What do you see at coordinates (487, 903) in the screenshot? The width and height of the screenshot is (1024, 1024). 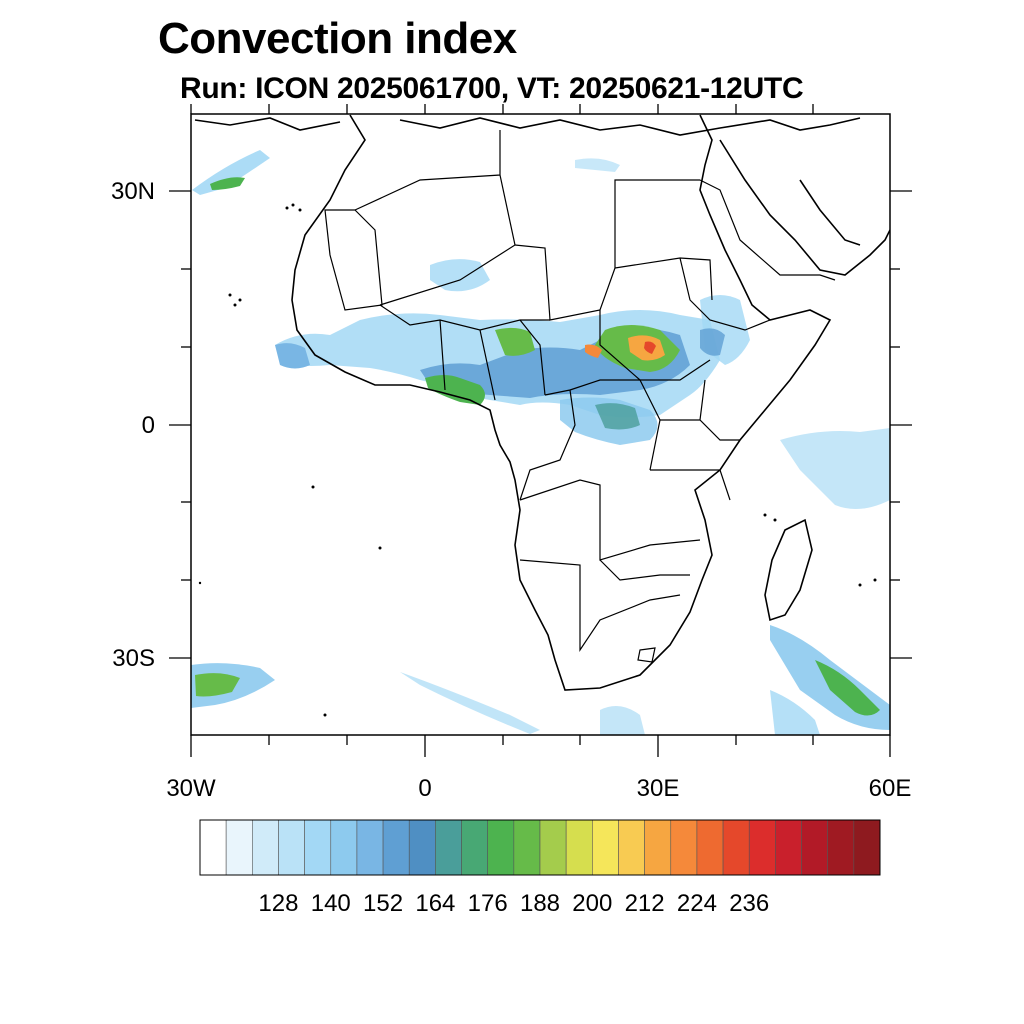 I see `colorbar-label-4: 176` at bounding box center [487, 903].